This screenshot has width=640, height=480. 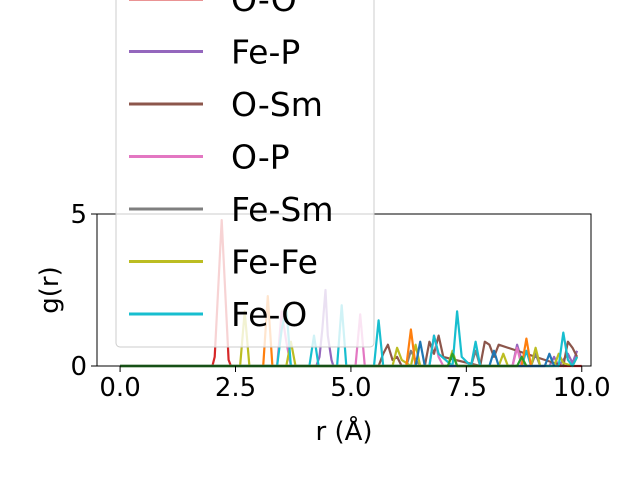 What do you see at coordinates (78, 215) in the screenshot?
I see `y-tick-label: 5` at bounding box center [78, 215].